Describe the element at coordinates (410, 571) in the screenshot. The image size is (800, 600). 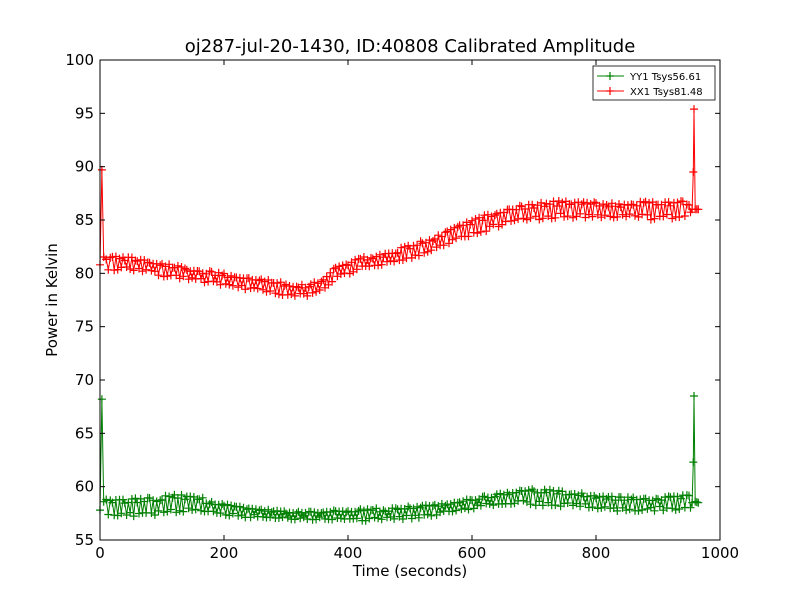
I see `x-axis-label: Time (seconds)` at that location.